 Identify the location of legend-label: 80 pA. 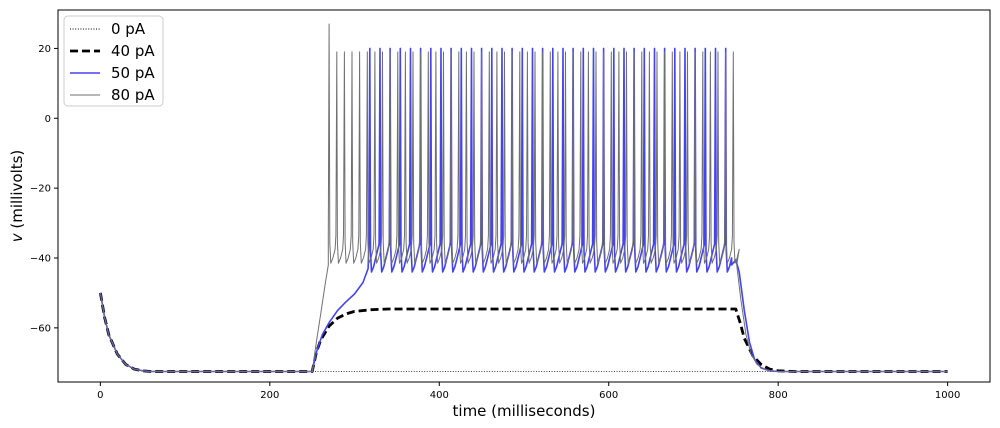
(133, 95).